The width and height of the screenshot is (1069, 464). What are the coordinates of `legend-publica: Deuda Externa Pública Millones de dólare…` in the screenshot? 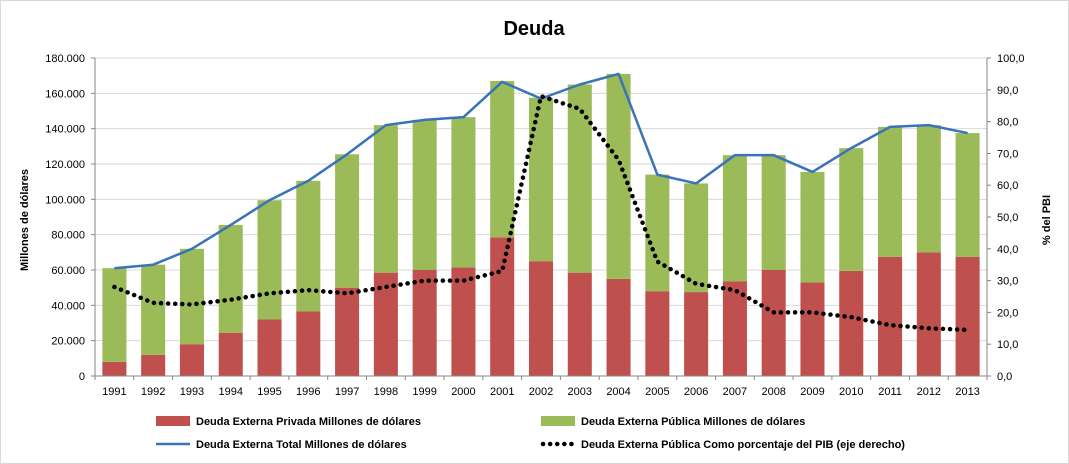 It's located at (673, 422).